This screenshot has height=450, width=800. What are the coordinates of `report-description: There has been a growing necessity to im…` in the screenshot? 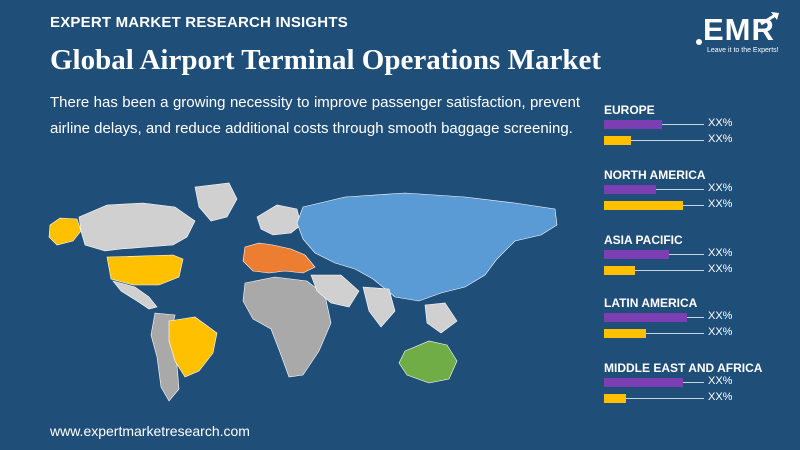 It's located at (315, 115).